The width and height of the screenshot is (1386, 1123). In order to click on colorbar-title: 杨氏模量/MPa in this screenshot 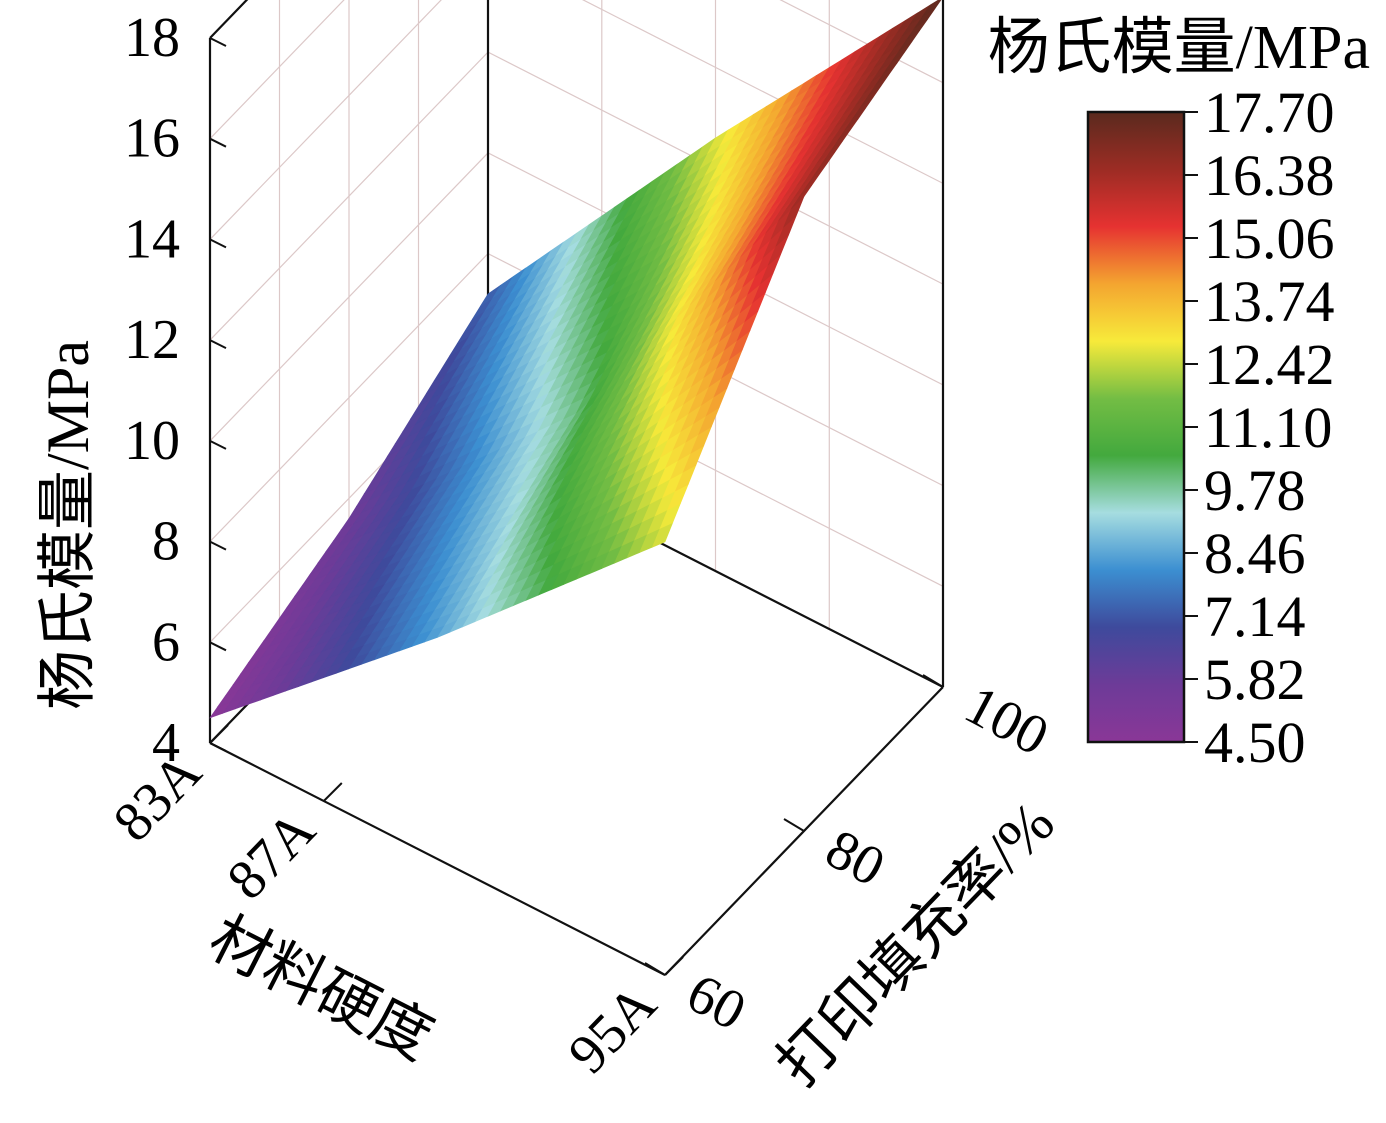, I will do `click(1179, 48)`.